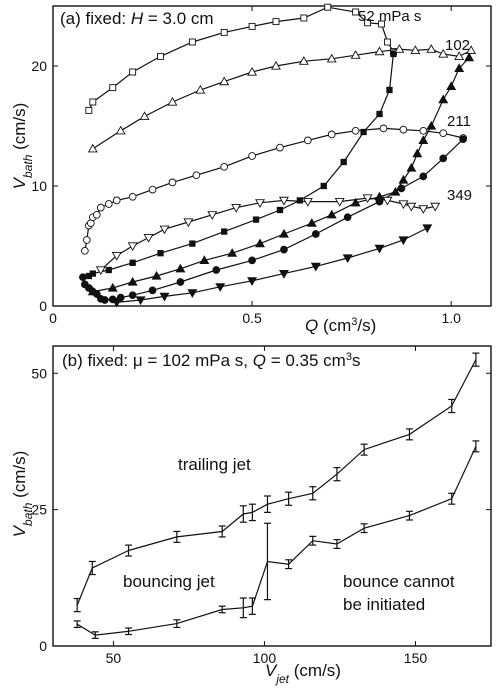 The height and width of the screenshot is (688, 501). I want to click on panel-a-y-tick-label: 0, so click(43, 306).